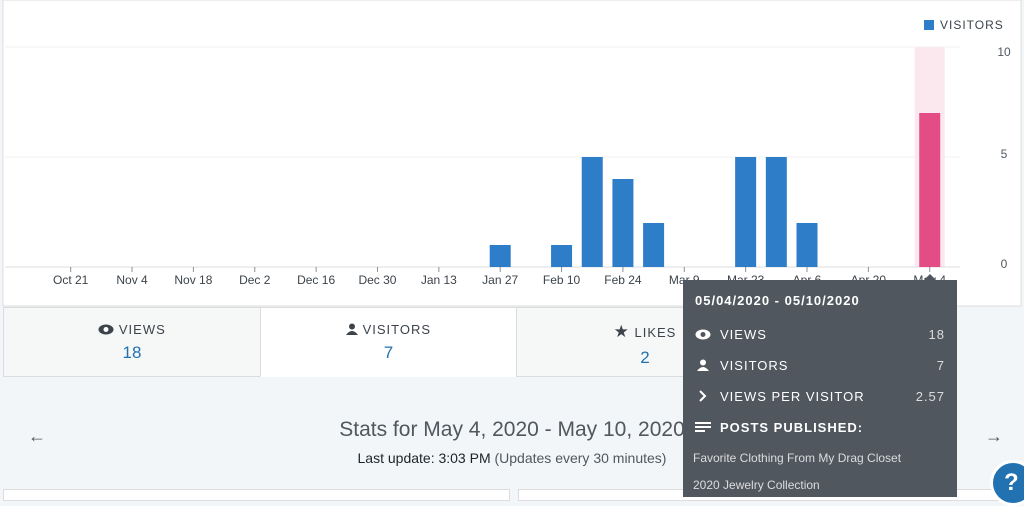 The image size is (1024, 506). Describe the element at coordinates (1004, 264) in the screenshot. I see `y-tick-label: 0` at that location.